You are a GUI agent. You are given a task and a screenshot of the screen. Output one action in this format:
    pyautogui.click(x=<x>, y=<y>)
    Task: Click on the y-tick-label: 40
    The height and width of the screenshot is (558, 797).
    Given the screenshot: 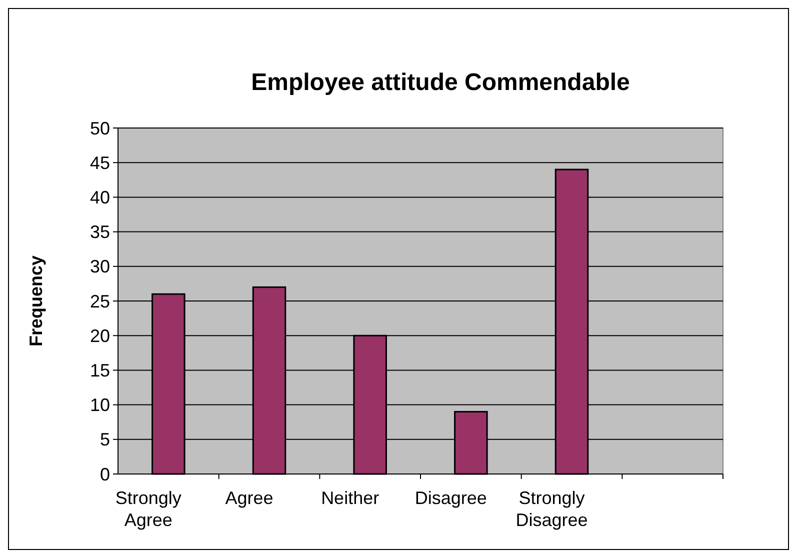 What is the action you would take?
    pyautogui.click(x=100, y=198)
    